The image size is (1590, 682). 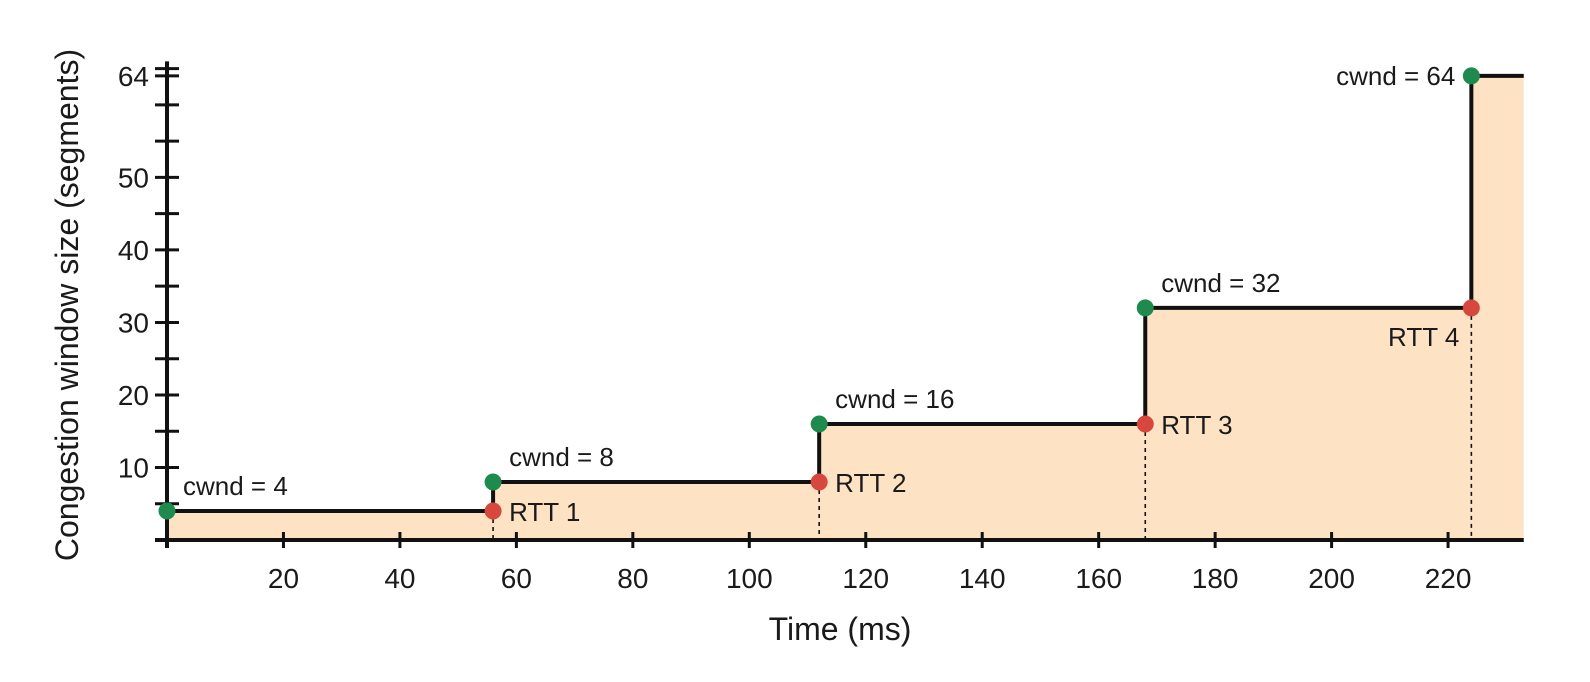 What do you see at coordinates (749, 578) in the screenshot?
I see `x-tick-label: 100` at bounding box center [749, 578].